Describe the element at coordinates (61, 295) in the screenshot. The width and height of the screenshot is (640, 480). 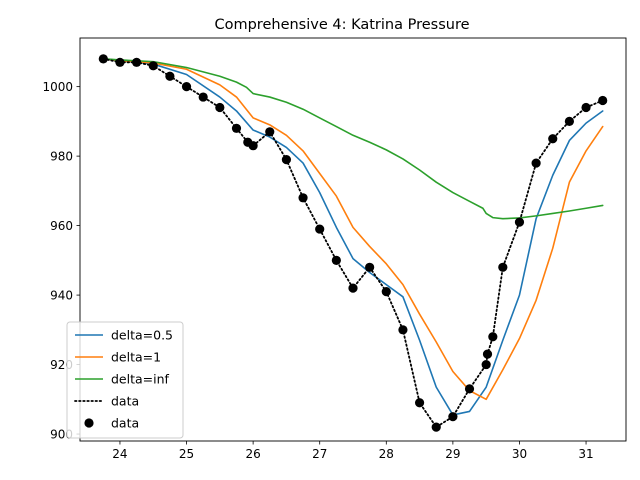
I see `y-tick-label: 940` at that location.